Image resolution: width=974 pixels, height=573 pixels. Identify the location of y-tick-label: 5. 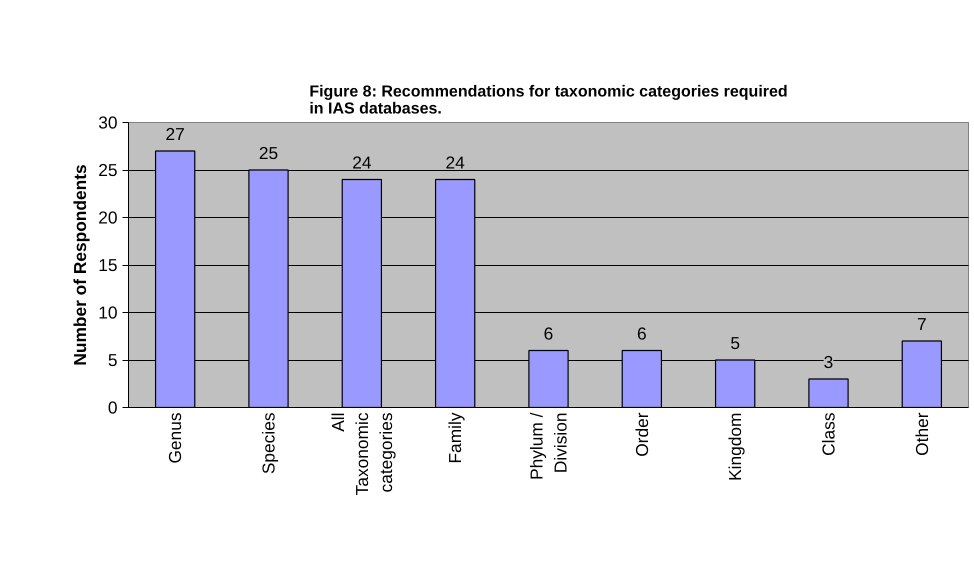
(113, 360).